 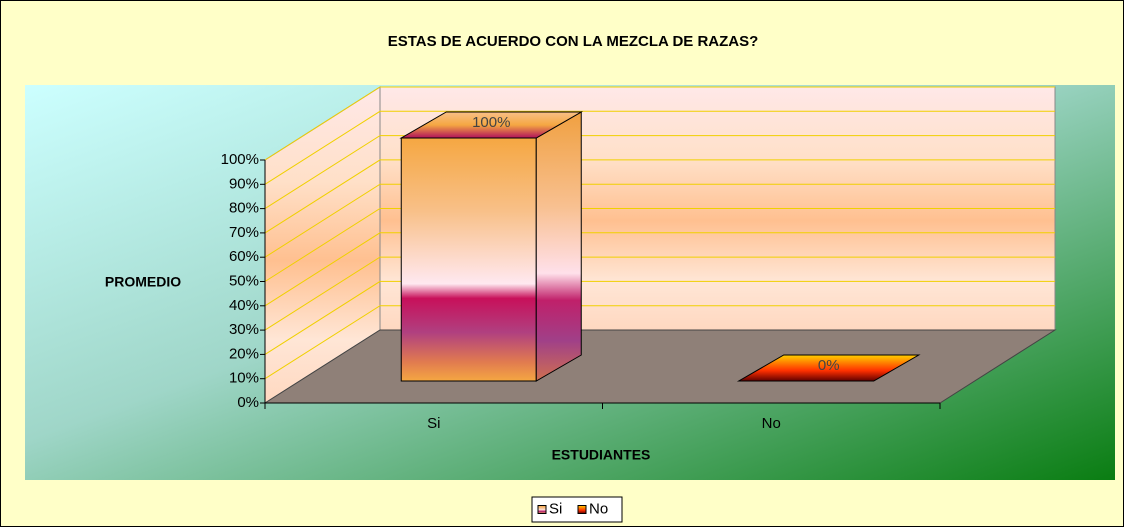 I want to click on y-tick-label: 50%, so click(x=244, y=280).